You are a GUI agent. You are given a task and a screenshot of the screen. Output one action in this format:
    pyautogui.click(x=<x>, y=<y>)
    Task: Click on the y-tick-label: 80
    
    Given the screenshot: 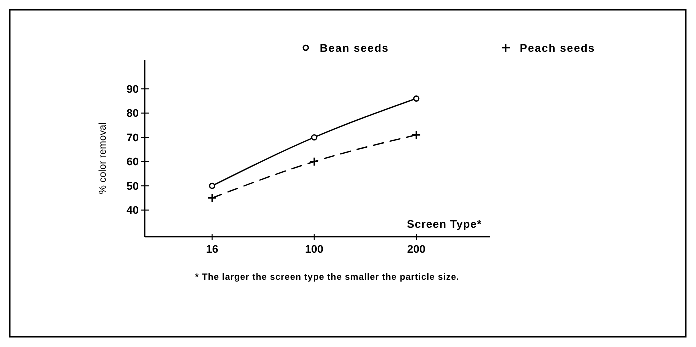 What is the action you would take?
    pyautogui.click(x=132, y=114)
    